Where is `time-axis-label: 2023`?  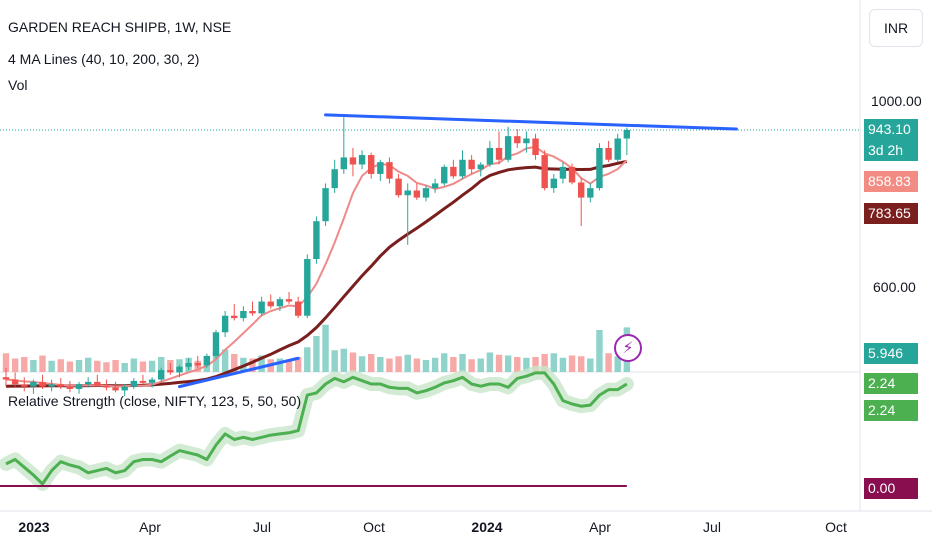 time-axis-label: 2023 is located at coordinates (34, 527).